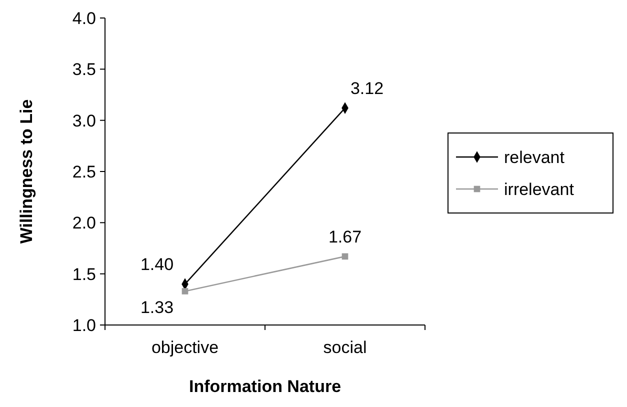 This screenshot has height=407, width=627. What do you see at coordinates (84, 223) in the screenshot?
I see `y-tick-label: 2.0` at bounding box center [84, 223].